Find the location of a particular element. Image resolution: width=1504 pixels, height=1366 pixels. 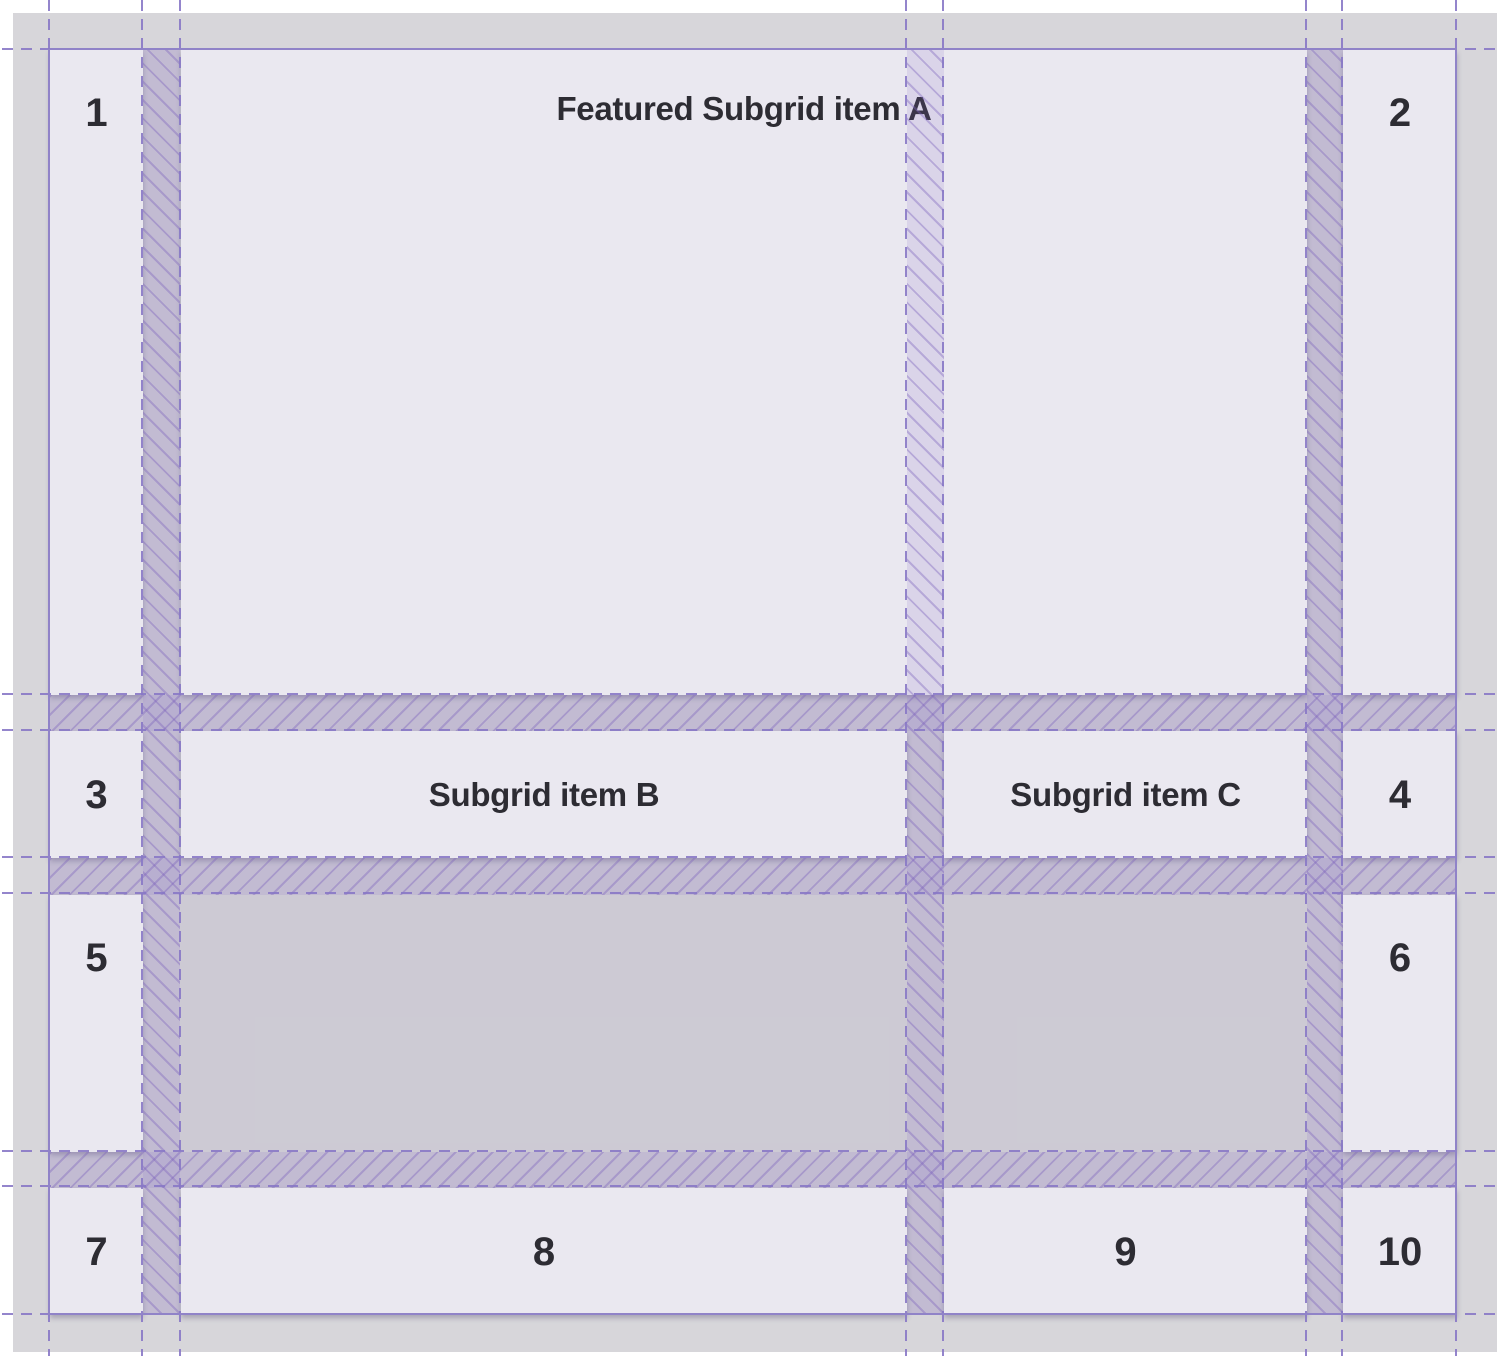

grid-item-7: 7 is located at coordinates (96, 1251).